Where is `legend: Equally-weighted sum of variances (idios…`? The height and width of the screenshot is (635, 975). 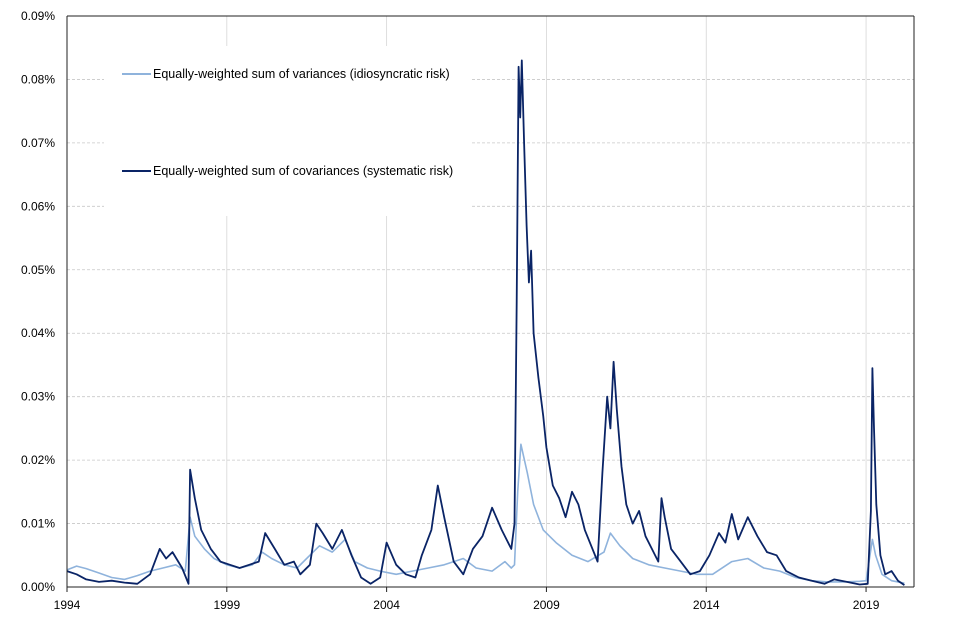 legend: Equally-weighted sum of variances (idios… is located at coordinates (287, 122).